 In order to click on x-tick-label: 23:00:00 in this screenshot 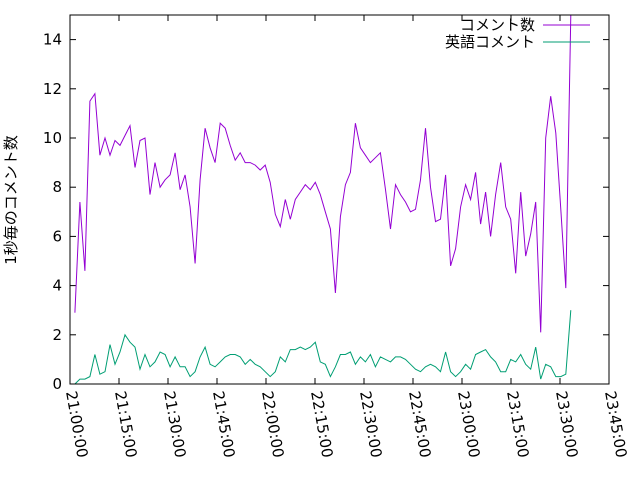, I will do `click(468, 424)`.